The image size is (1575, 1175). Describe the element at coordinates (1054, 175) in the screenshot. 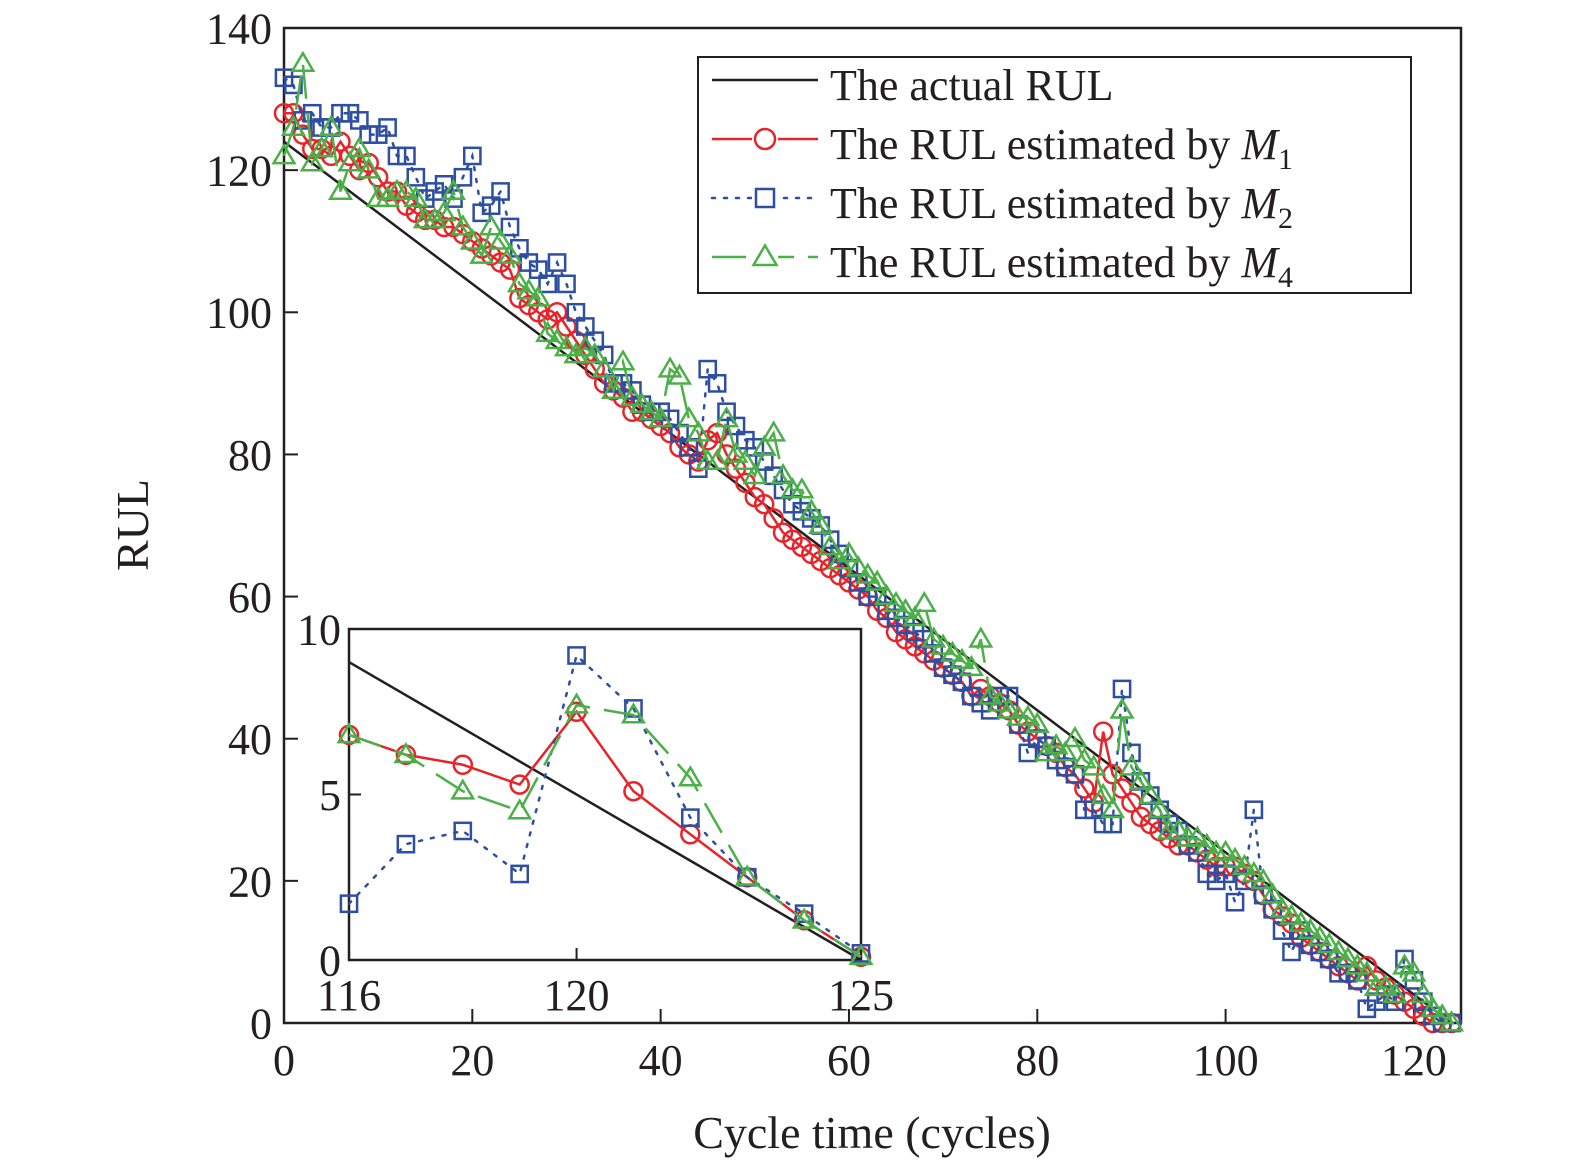

I see `legend-box` at that location.